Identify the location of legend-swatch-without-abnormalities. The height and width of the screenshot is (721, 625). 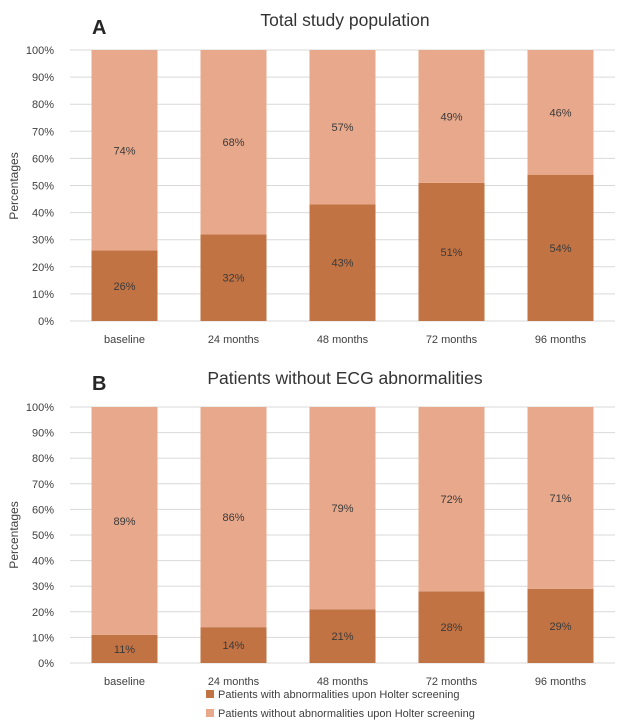
(210, 713).